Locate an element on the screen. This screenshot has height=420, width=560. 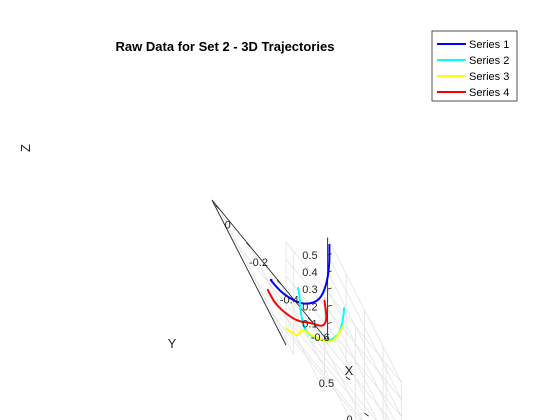
legend: Series 1 Series 2 Series 3 Series 4 is located at coordinates (474, 66).